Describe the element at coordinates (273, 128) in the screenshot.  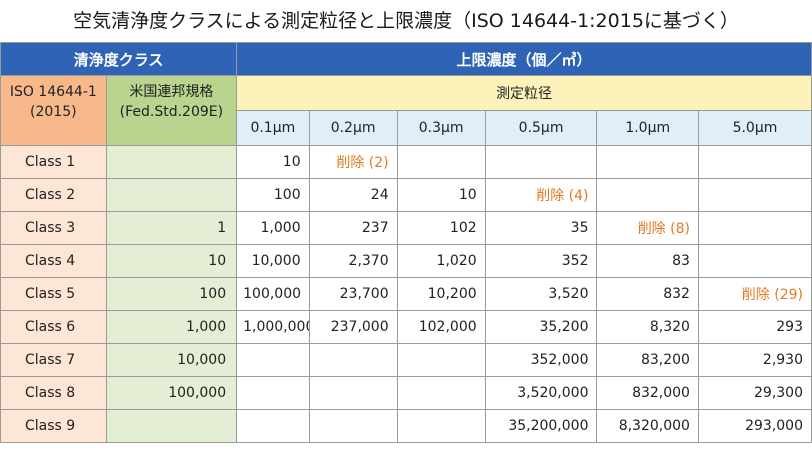
I see `size-header-0.1: 0.1μm` at that location.